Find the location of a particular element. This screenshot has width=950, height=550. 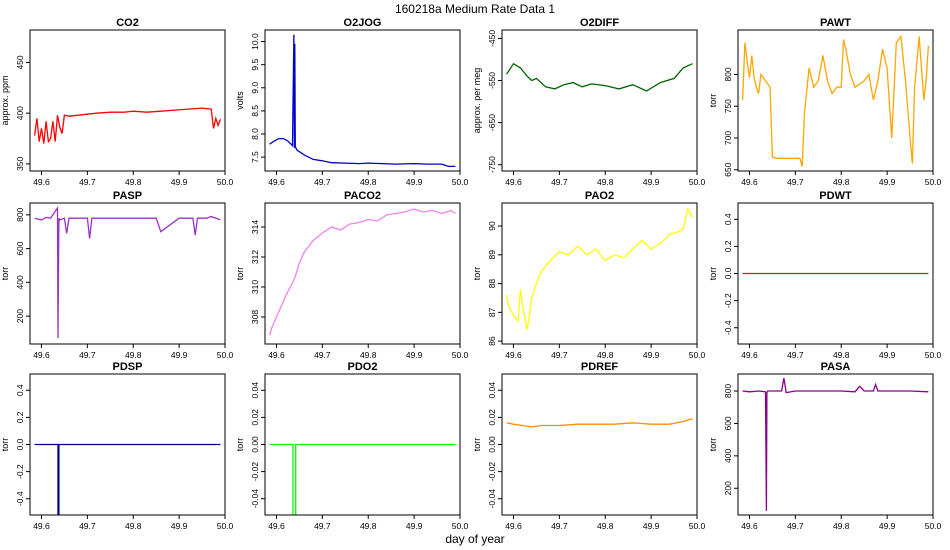

y-axis-label-paco2: torr is located at coordinates (240, 274).